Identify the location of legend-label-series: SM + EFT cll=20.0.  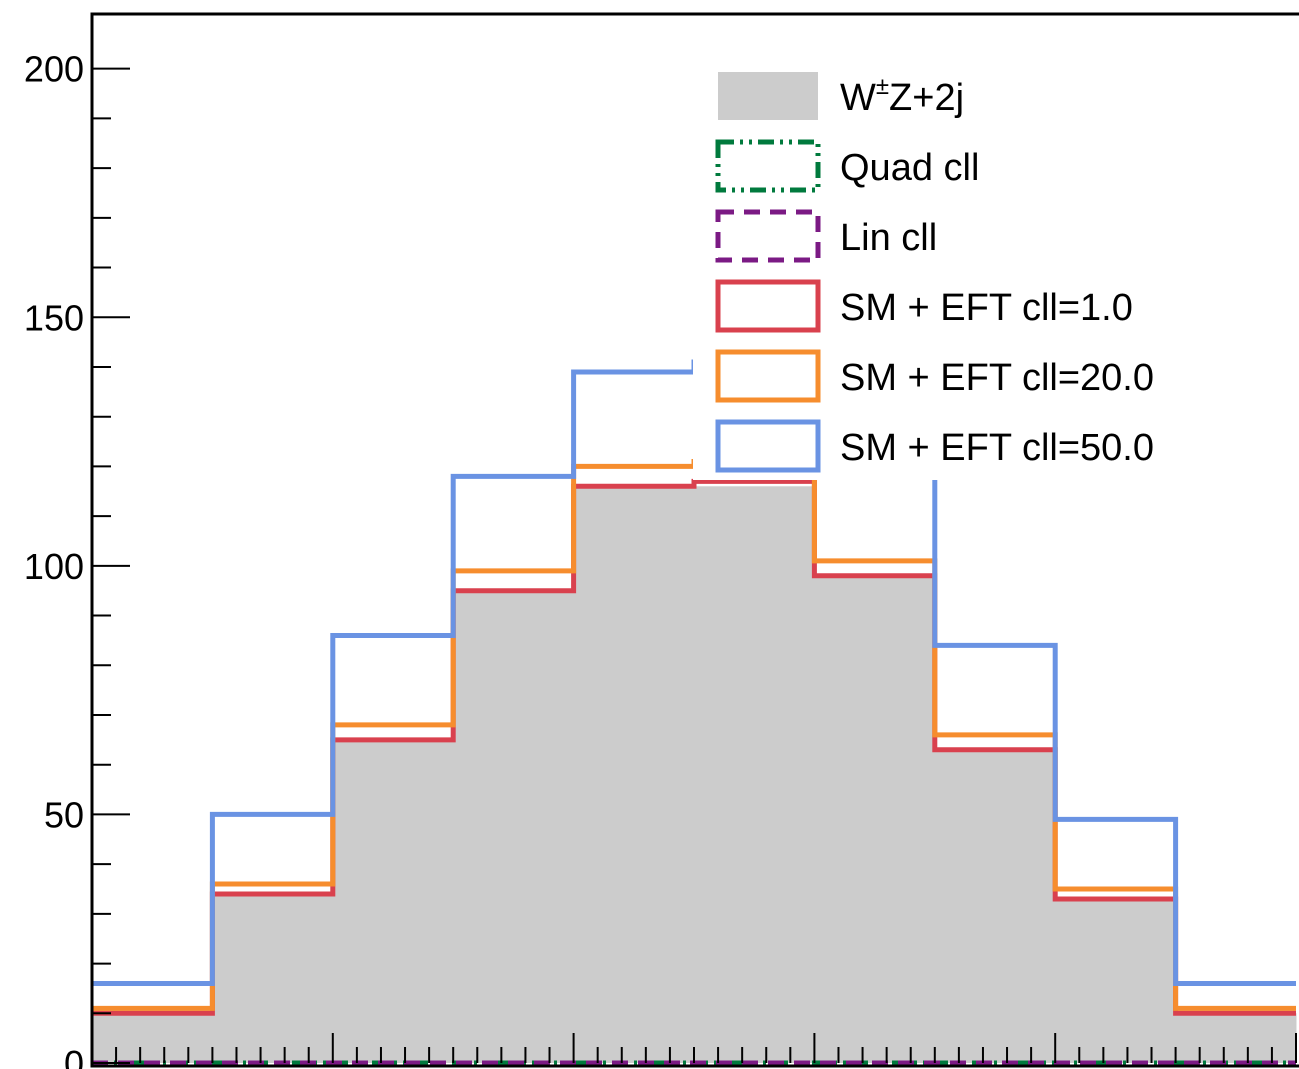
(997, 378).